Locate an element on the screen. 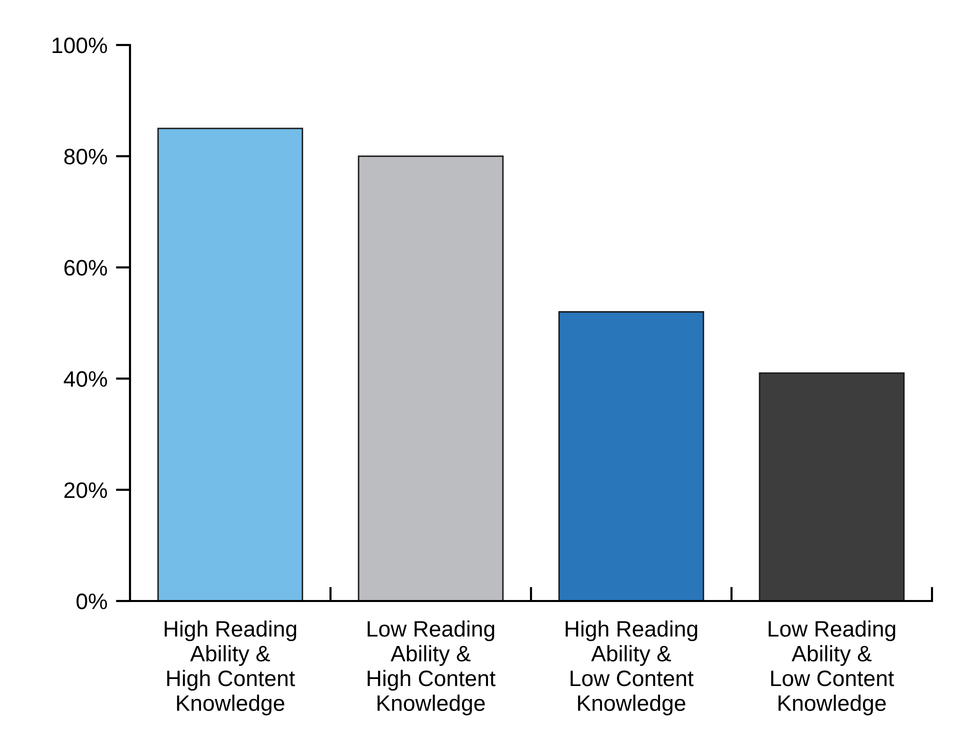  x-tick-label: High Reading Ability & High Content Knowledge is located at coordinates (230, 668).